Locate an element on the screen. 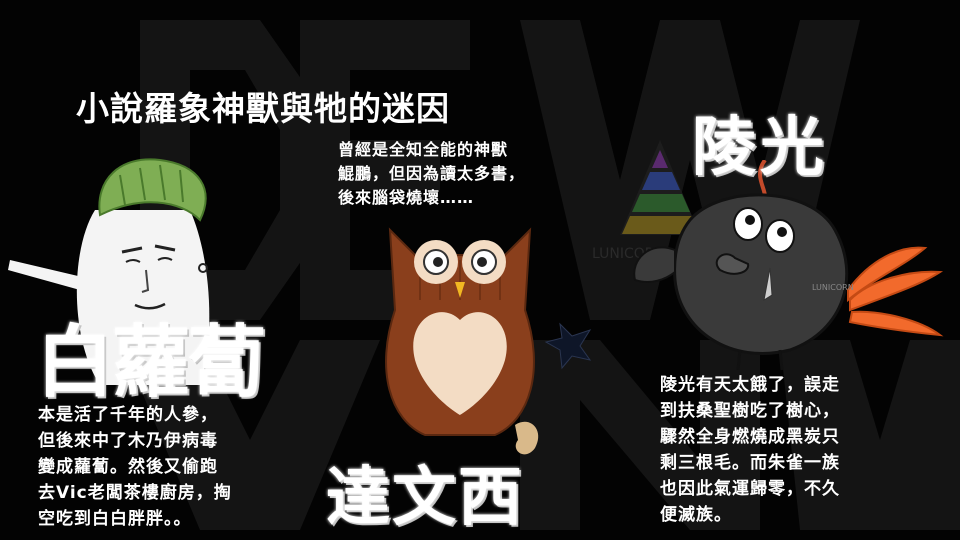  radish-desc-line: 變成蘿蔔。然後又偷跑 is located at coordinates (128, 467).